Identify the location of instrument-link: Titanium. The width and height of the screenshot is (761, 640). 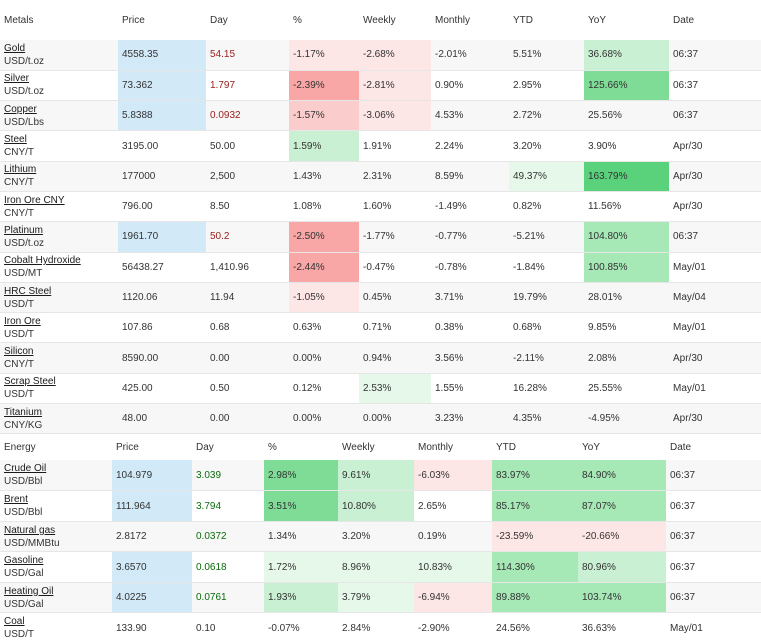
(23, 412).